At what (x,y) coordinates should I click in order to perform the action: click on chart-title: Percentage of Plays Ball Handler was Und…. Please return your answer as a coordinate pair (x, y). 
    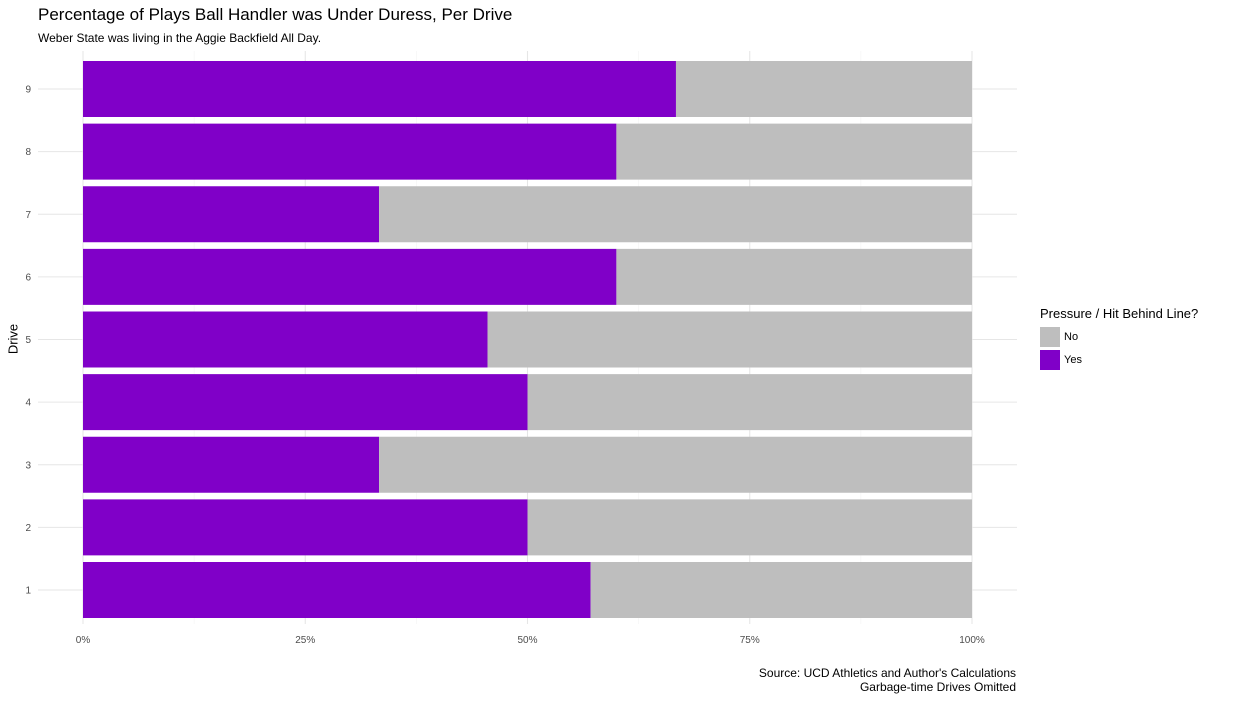
    Looking at the image, I should click on (275, 14).